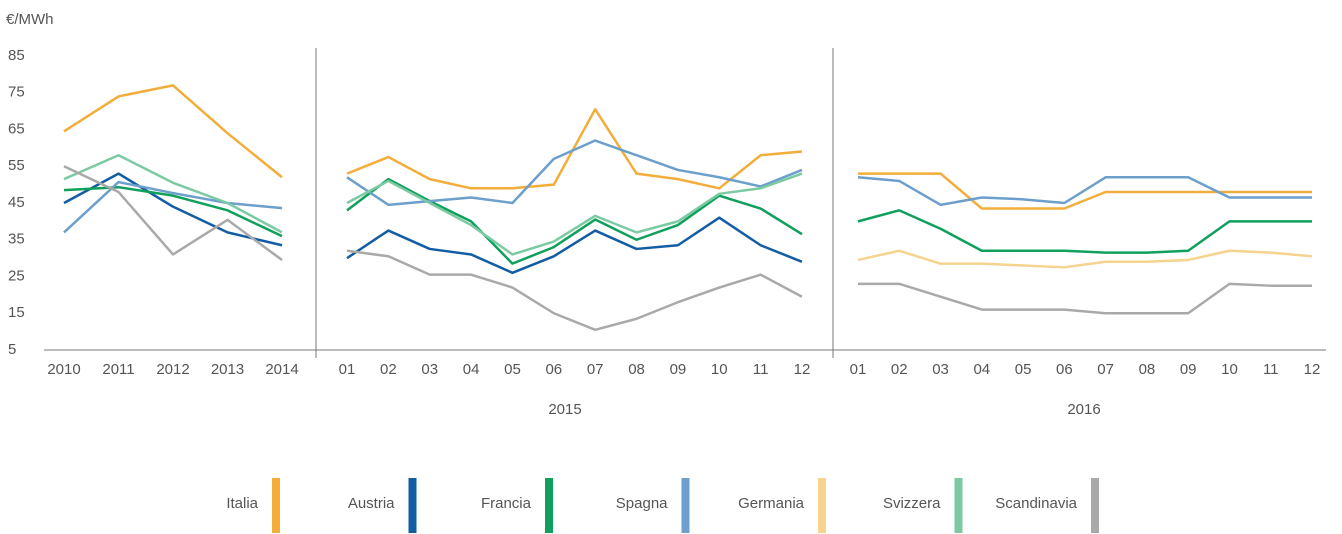 The height and width of the screenshot is (534, 1342). What do you see at coordinates (118, 369) in the screenshot?
I see `x-tick-label: 2011` at bounding box center [118, 369].